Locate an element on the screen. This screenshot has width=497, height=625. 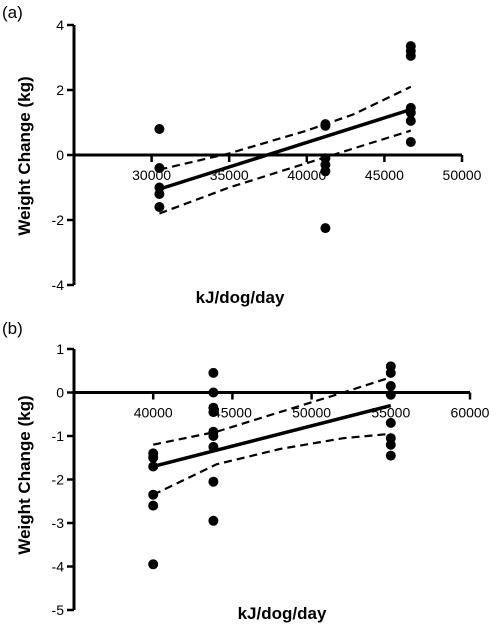
chart-1-x-tick-label: 45000 is located at coordinates (232, 413).